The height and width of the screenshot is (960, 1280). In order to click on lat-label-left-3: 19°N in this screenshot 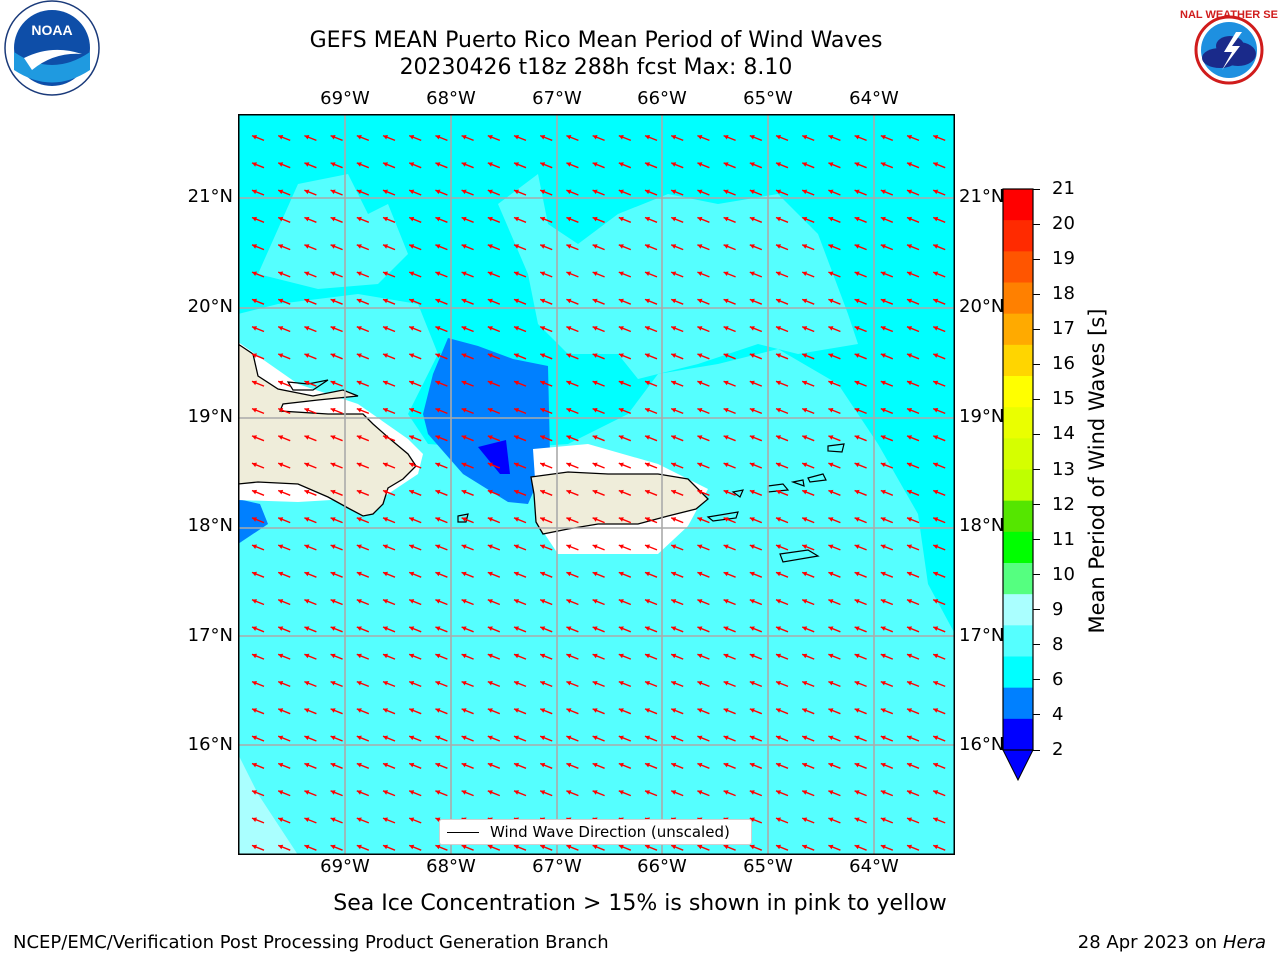, I will do `click(210, 416)`.